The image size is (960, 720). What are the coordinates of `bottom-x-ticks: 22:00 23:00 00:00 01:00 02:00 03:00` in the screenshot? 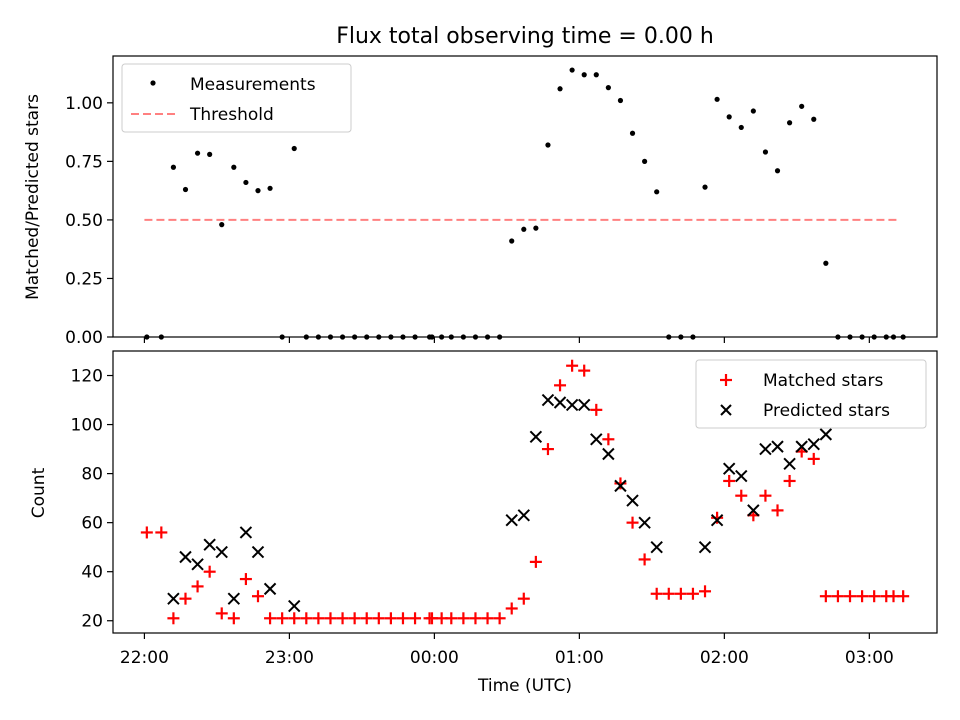 It's located at (507, 650).